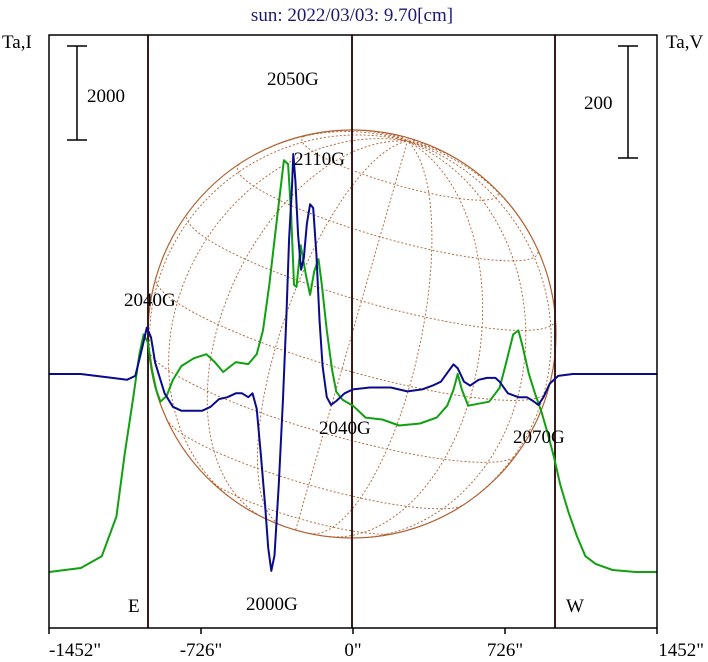 This screenshot has width=708, height=662. I want to click on chart-title: sun: 2022/03/03: 9.70[cm], so click(352, 15).